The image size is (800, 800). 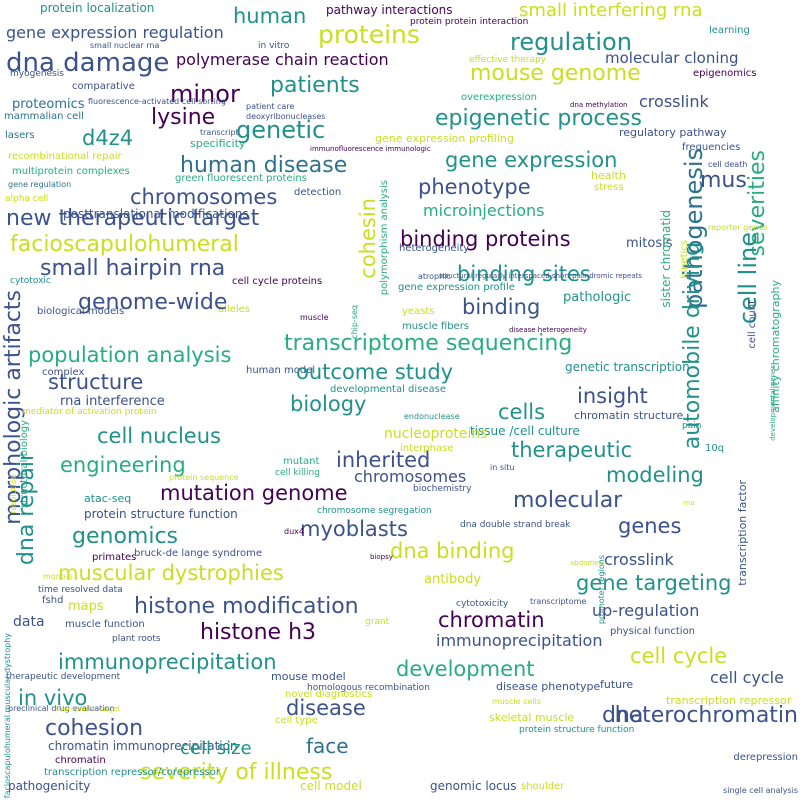 What do you see at coordinates (577, 730) in the screenshot?
I see `word-protein-structure-function: protein structure function` at bounding box center [577, 730].